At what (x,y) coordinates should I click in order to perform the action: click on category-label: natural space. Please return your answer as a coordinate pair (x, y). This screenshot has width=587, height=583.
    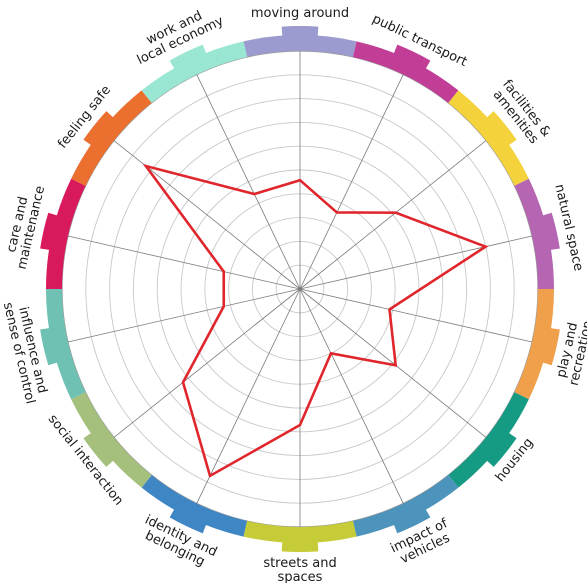
    Looking at the image, I should click on (568, 228).